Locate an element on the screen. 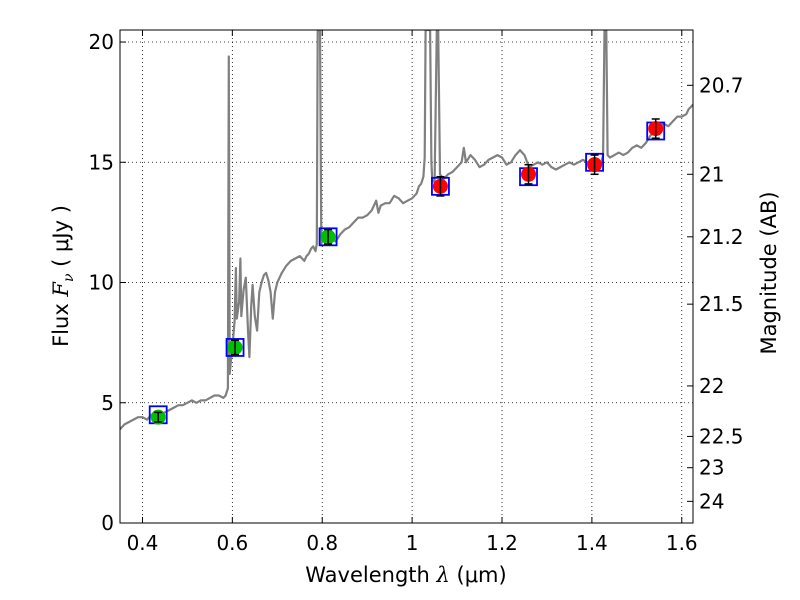 The image size is (800, 600). x-tick-label: 0.8 is located at coordinates (322, 543).